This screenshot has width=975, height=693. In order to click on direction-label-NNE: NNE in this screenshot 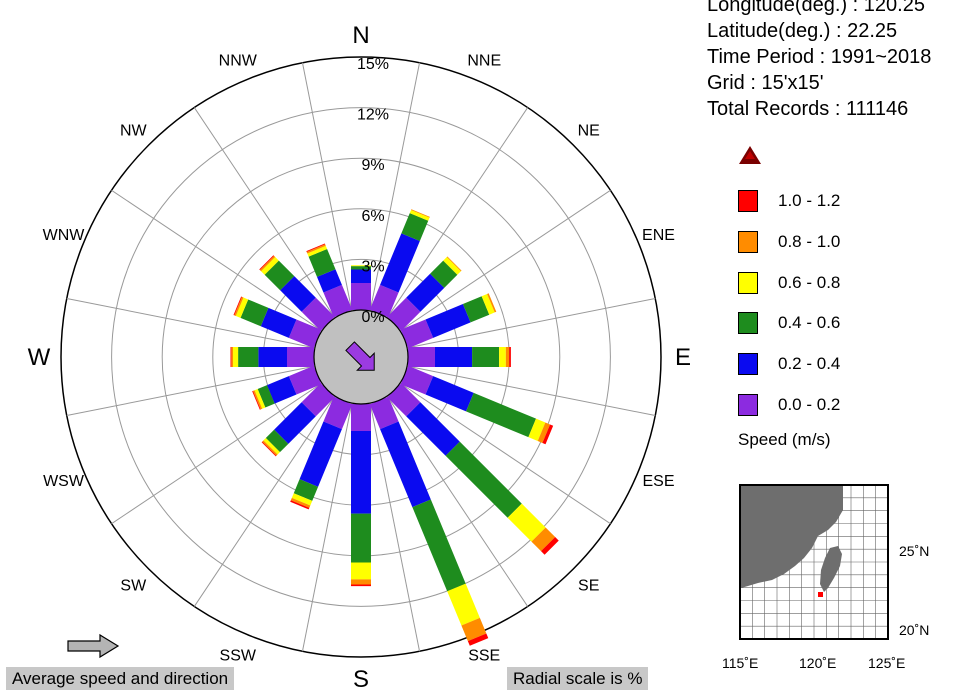, I will do `click(484, 61)`.